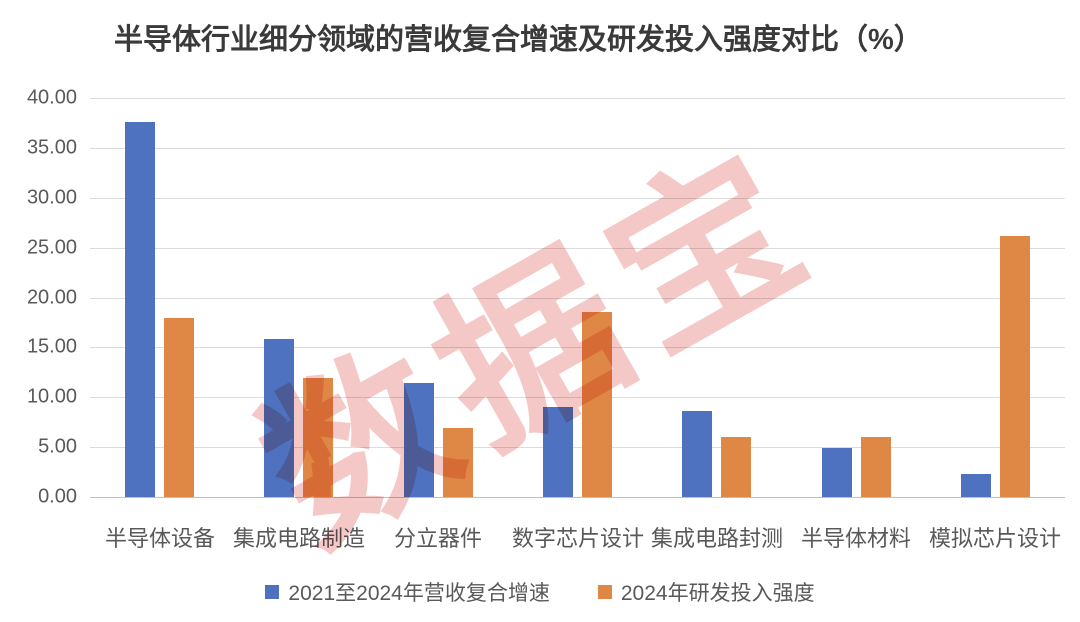  I want to click on y-tick-label: 25.00, so click(51, 247).